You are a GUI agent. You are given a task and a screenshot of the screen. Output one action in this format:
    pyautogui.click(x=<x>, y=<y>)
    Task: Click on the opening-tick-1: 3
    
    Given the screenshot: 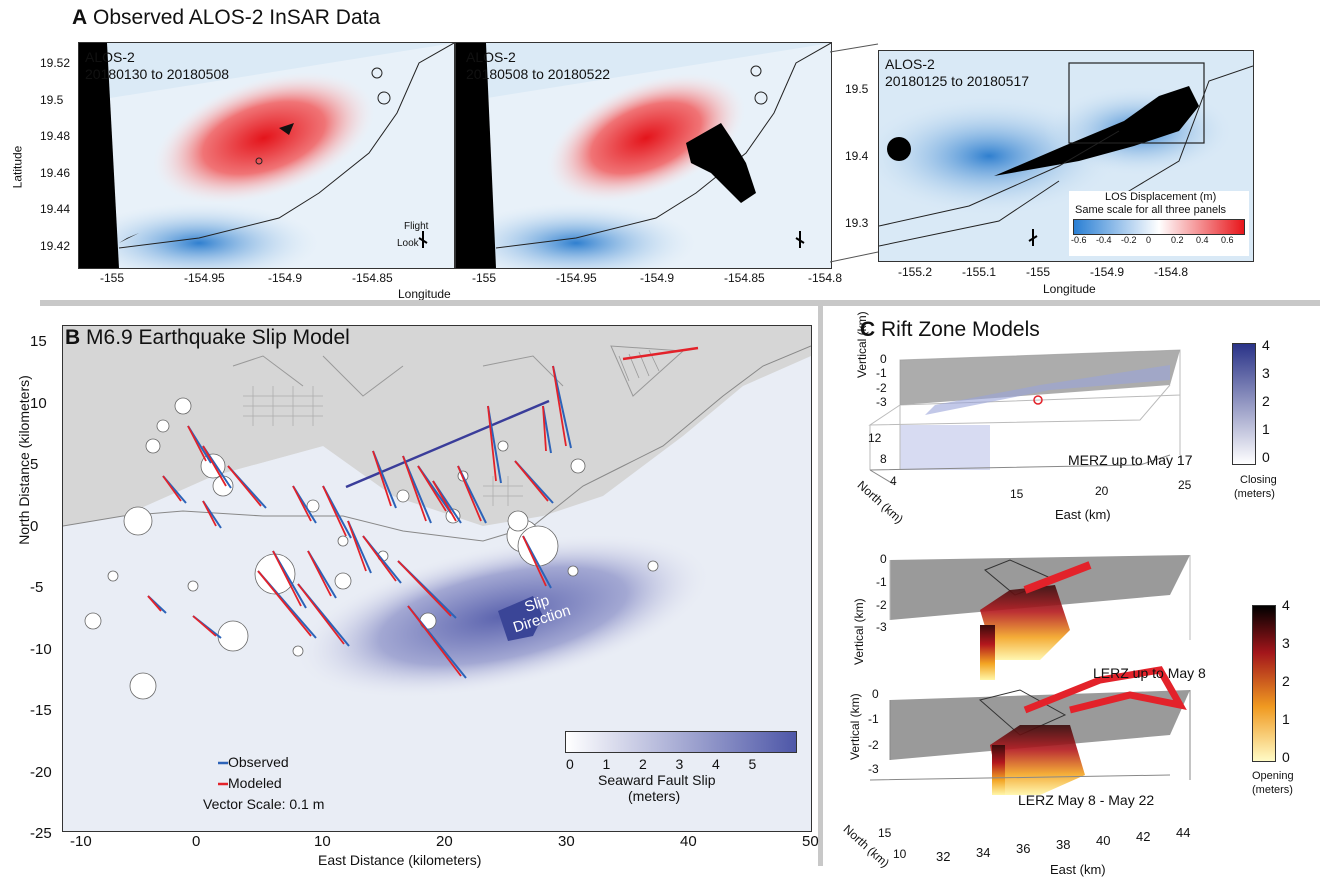 What is the action you would take?
    pyautogui.click(x=1286, y=643)
    